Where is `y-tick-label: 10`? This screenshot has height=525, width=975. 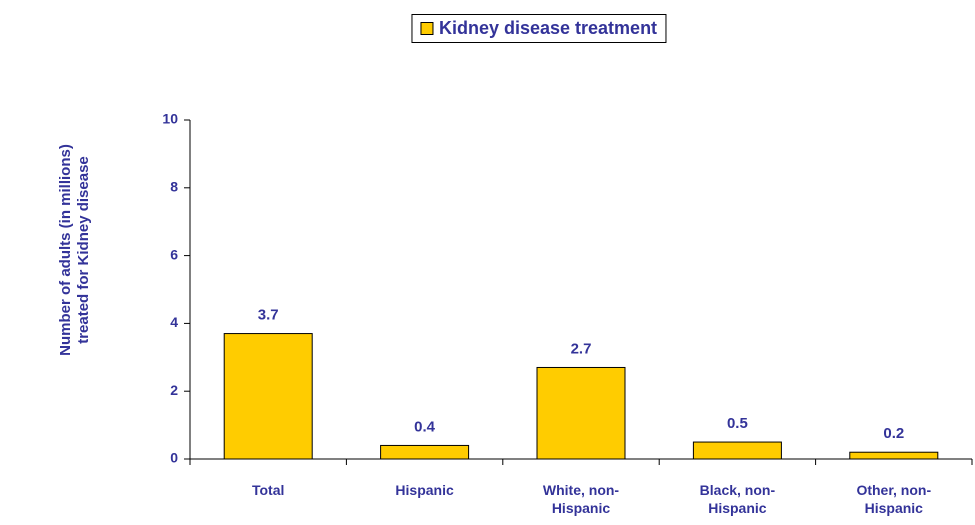
y-tick-label: 10 is located at coordinates (170, 119).